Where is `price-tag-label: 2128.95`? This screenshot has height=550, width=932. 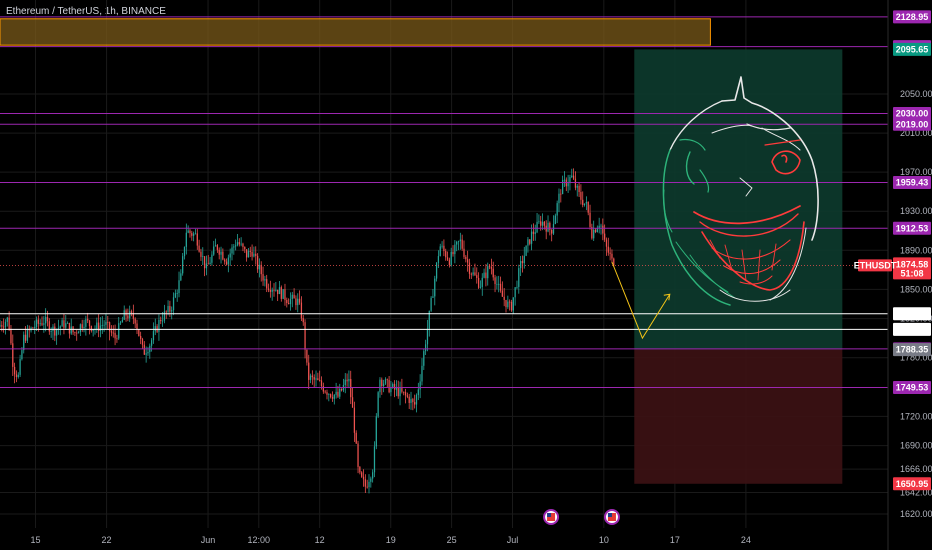 price-tag-label: 2128.95 is located at coordinates (912, 17).